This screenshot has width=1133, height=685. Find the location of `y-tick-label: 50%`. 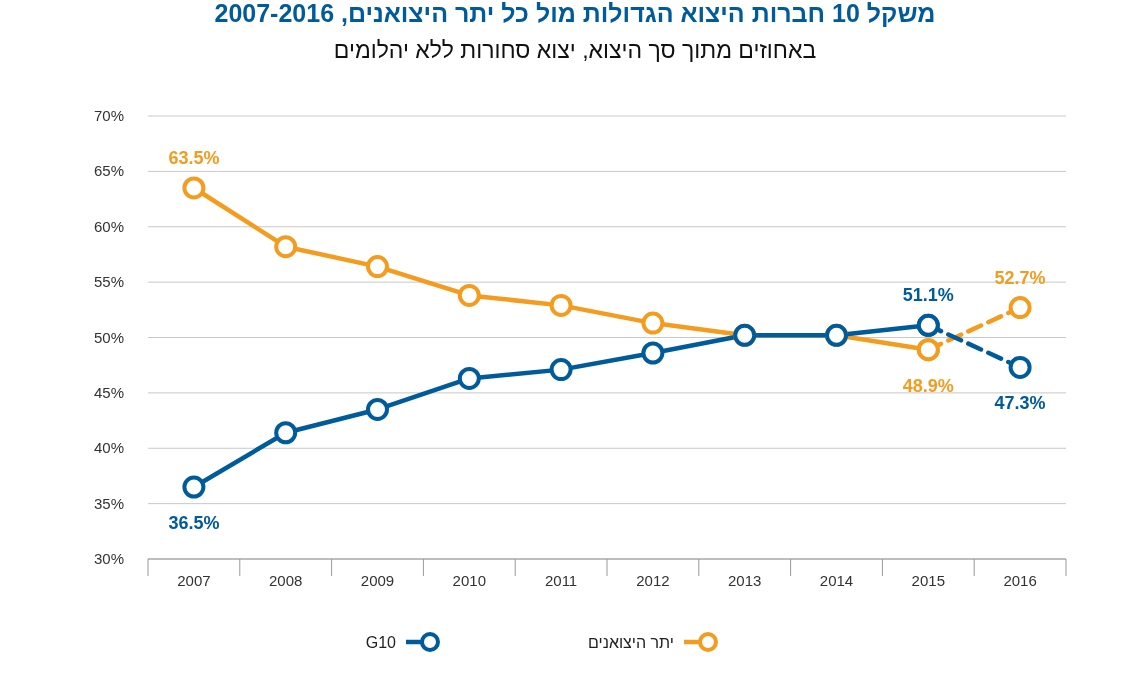

y-tick-label: 50% is located at coordinates (108, 337).